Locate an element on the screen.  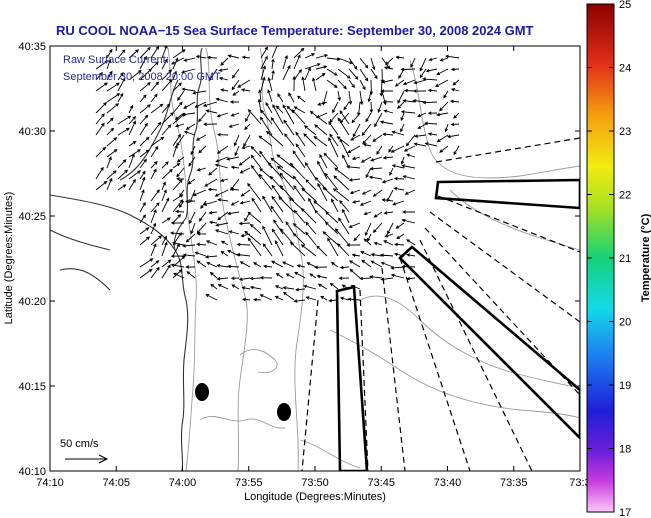
x-tick-label: 73:35 is located at coordinates (514, 483).